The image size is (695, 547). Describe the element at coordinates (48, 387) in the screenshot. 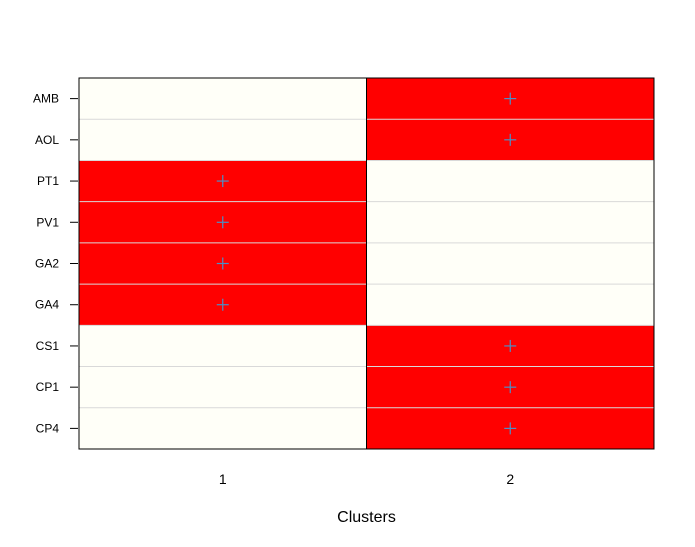

I see `row-label-cp1: CP1` at that location.